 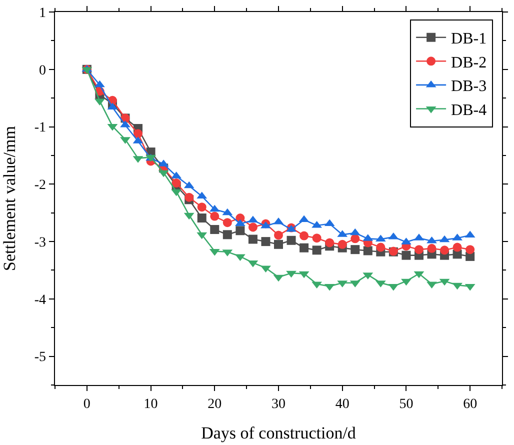 What do you see at coordinates (279, 404) in the screenshot?
I see `x-tick-label: 30` at bounding box center [279, 404].